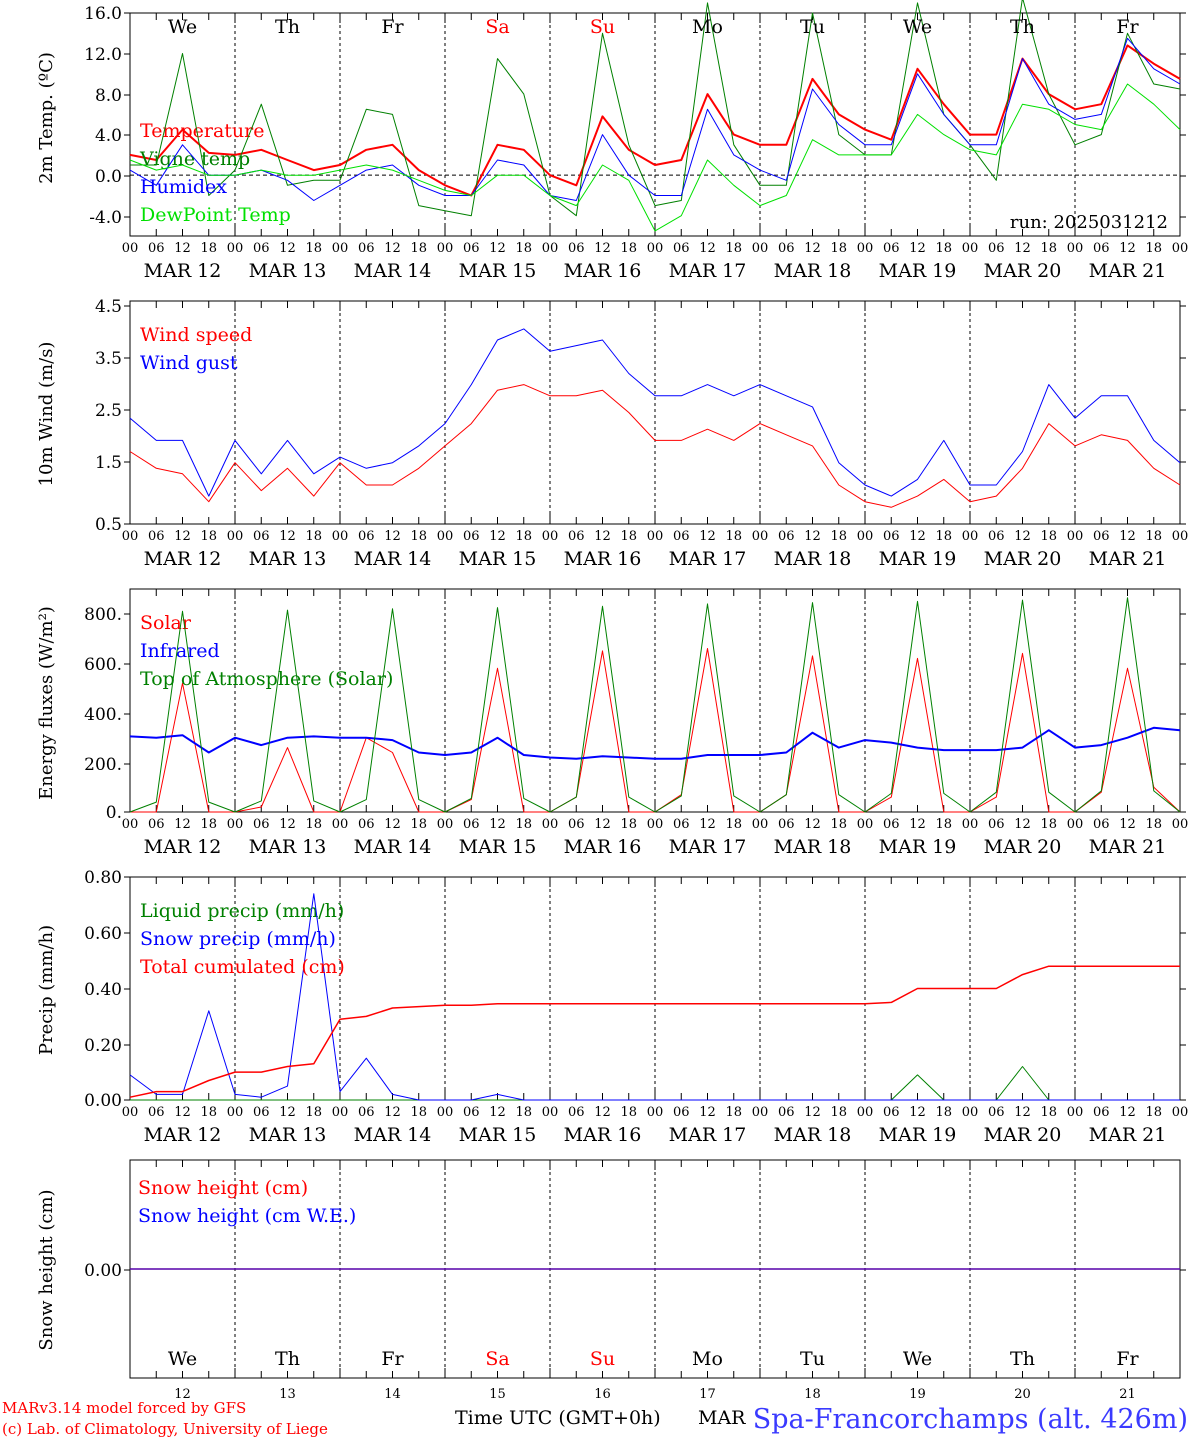 The height and width of the screenshot is (1440, 1194). What do you see at coordinates (103, 14) in the screenshot?
I see `y-tick-label: 16.0` at bounding box center [103, 14].